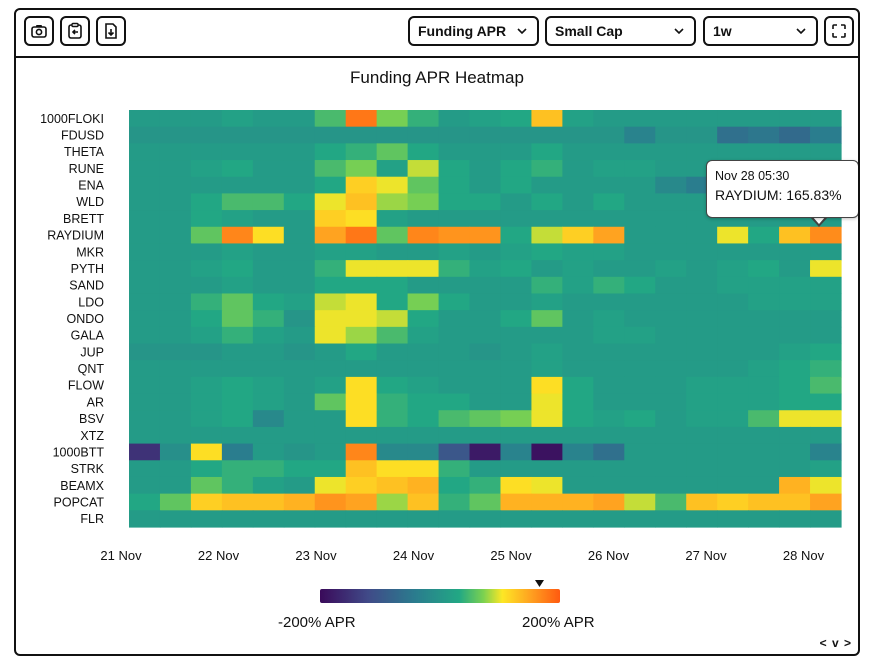 The image size is (873, 665). What do you see at coordinates (620, 31) in the screenshot?
I see `cap-select: Small Cap` at bounding box center [620, 31].